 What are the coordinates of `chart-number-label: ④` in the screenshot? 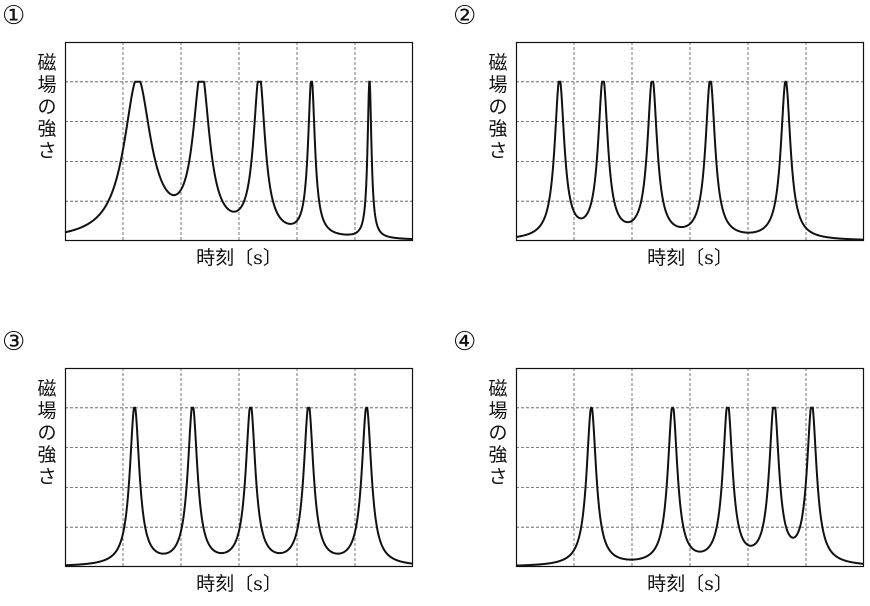 It's located at (468, 342).